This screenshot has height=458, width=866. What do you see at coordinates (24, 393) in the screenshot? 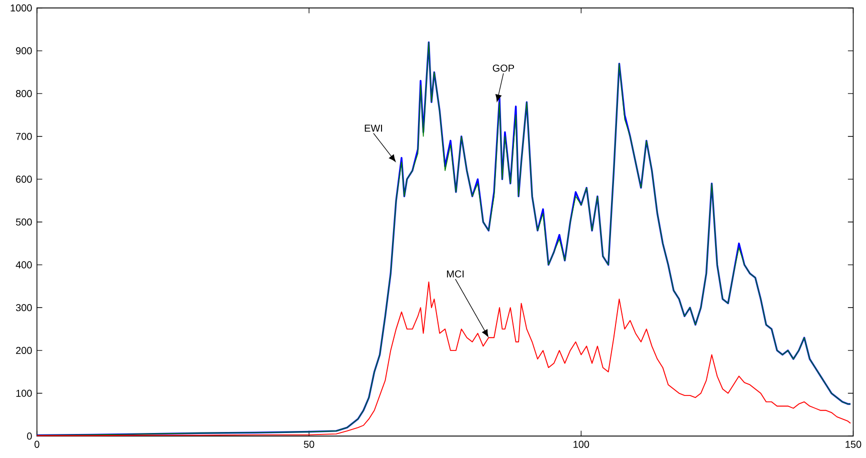
I see `y-tick-label: 100` at bounding box center [24, 393].